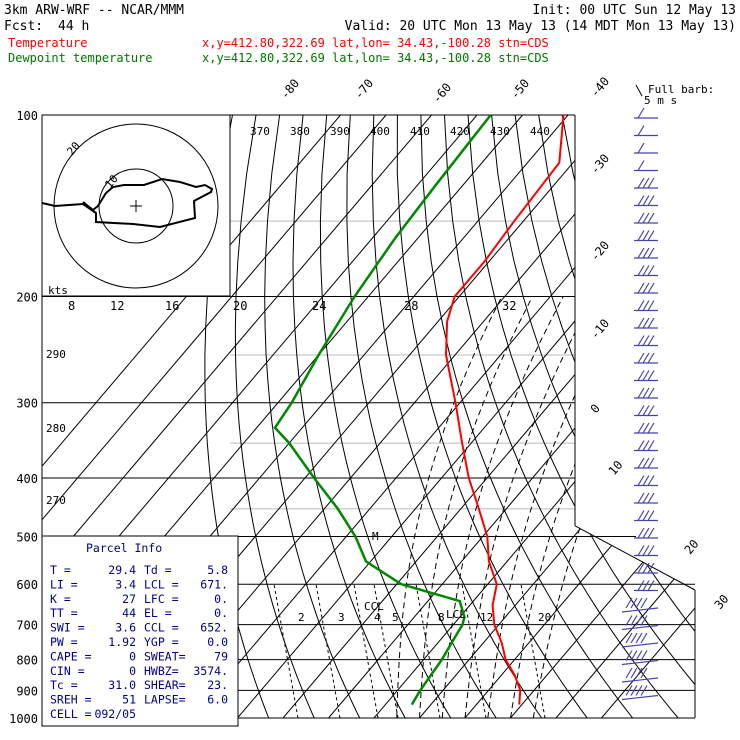  I want to click on m-annotation: M, so click(375, 536).